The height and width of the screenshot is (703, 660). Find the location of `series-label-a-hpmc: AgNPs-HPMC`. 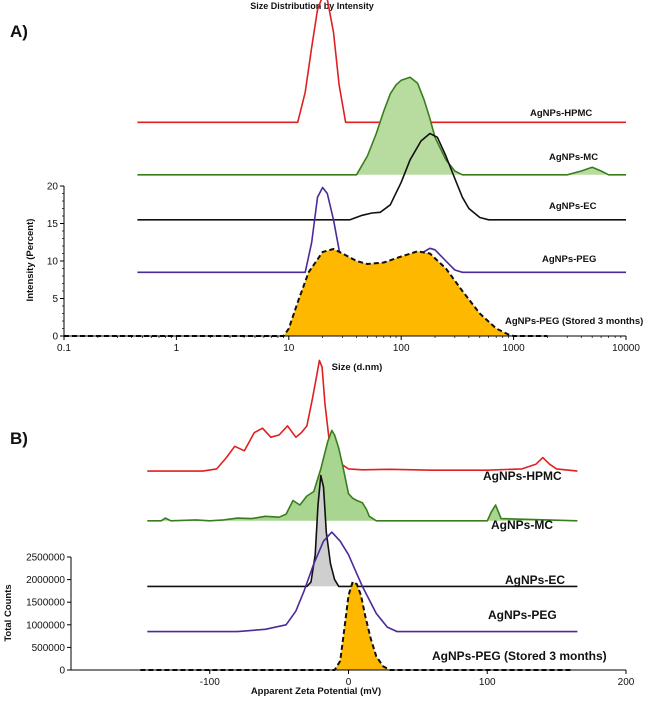

series-label-a-hpmc: AgNPs-HPMC is located at coordinates (561, 113).